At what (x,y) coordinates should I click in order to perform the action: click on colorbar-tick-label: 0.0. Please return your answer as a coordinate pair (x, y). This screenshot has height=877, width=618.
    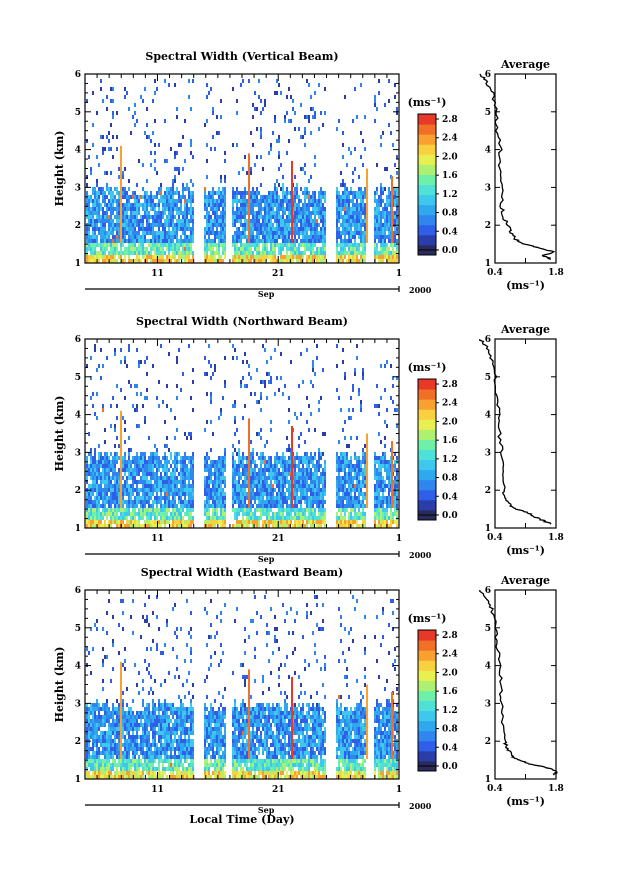
    Looking at the image, I should click on (450, 251).